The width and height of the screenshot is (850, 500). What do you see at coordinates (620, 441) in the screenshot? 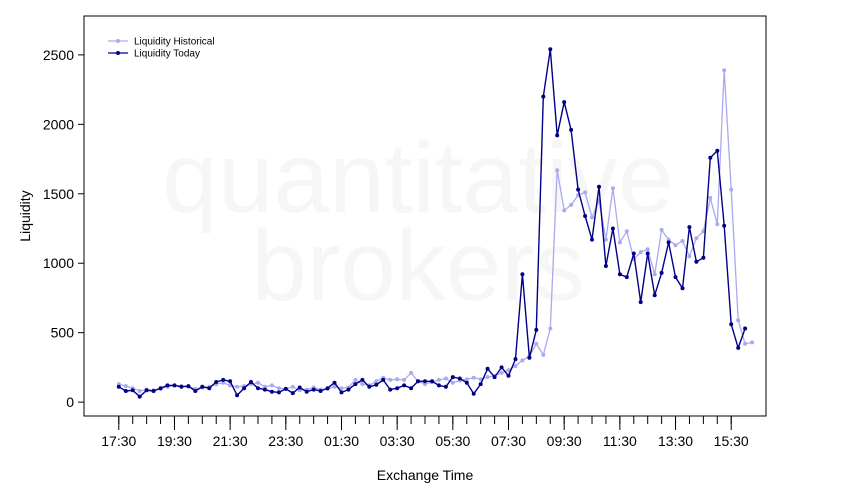
I see `x-tick-label-9: 11:30` at bounding box center [620, 441].